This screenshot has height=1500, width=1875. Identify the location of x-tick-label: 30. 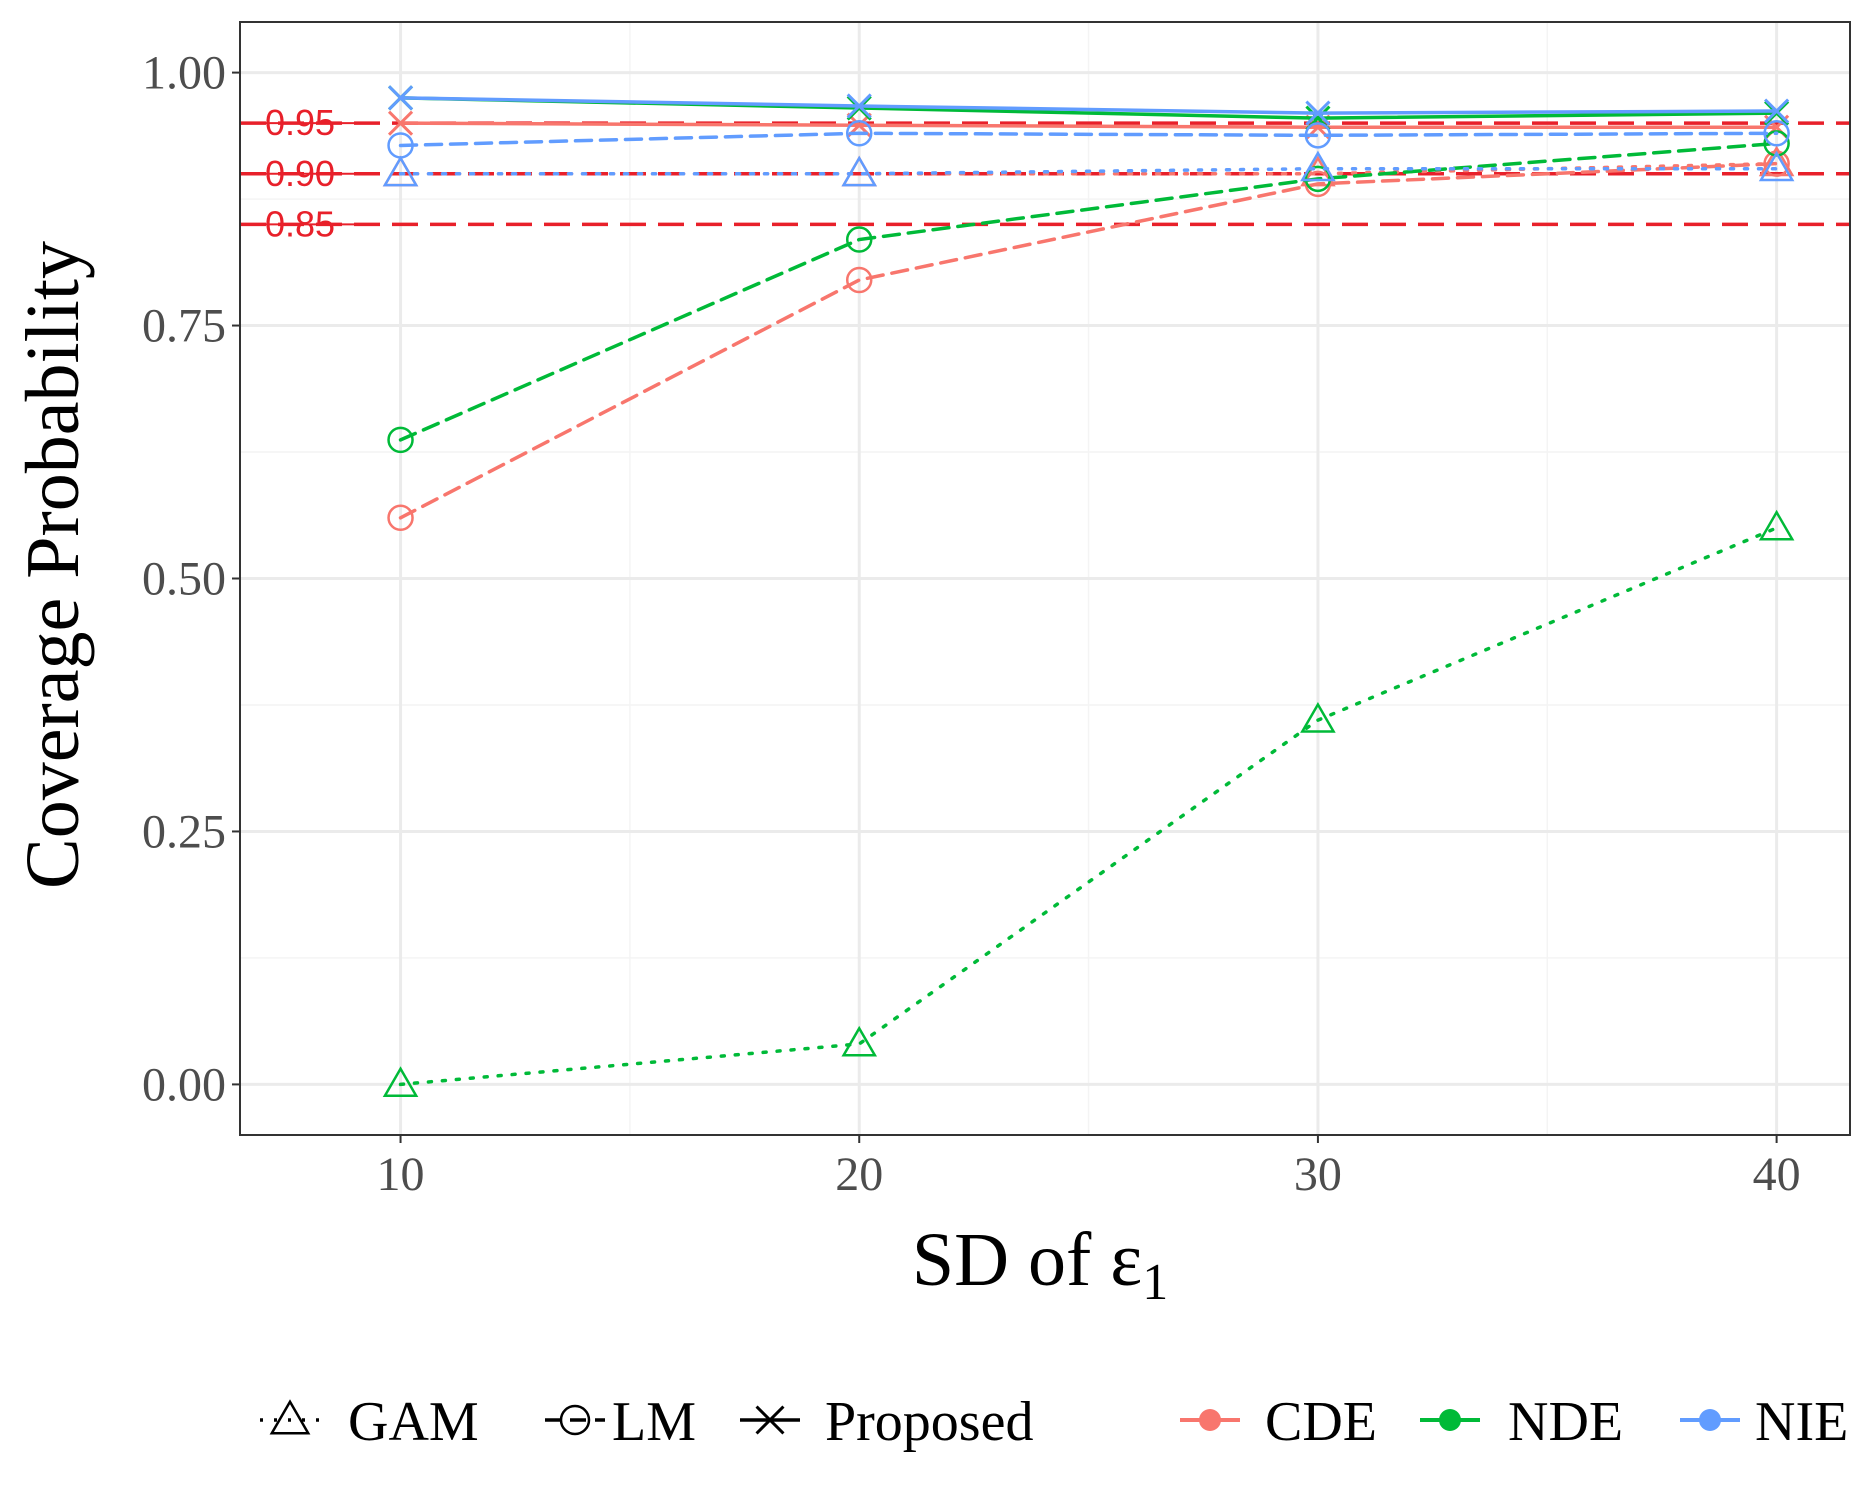
(1318, 1174).